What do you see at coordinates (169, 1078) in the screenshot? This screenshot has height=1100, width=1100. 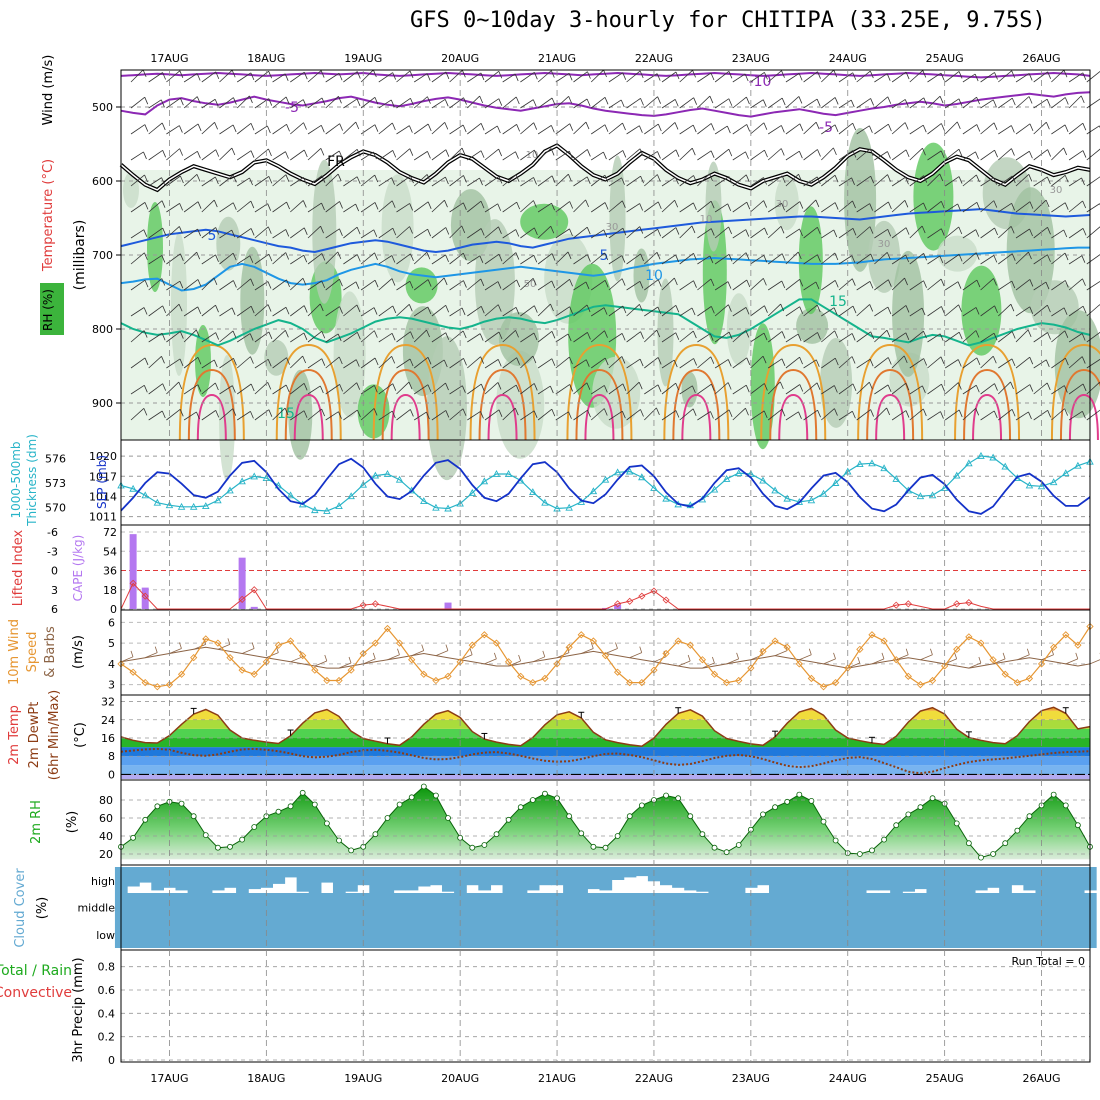 I see `date-label-bottom: 17AUG` at bounding box center [169, 1078].